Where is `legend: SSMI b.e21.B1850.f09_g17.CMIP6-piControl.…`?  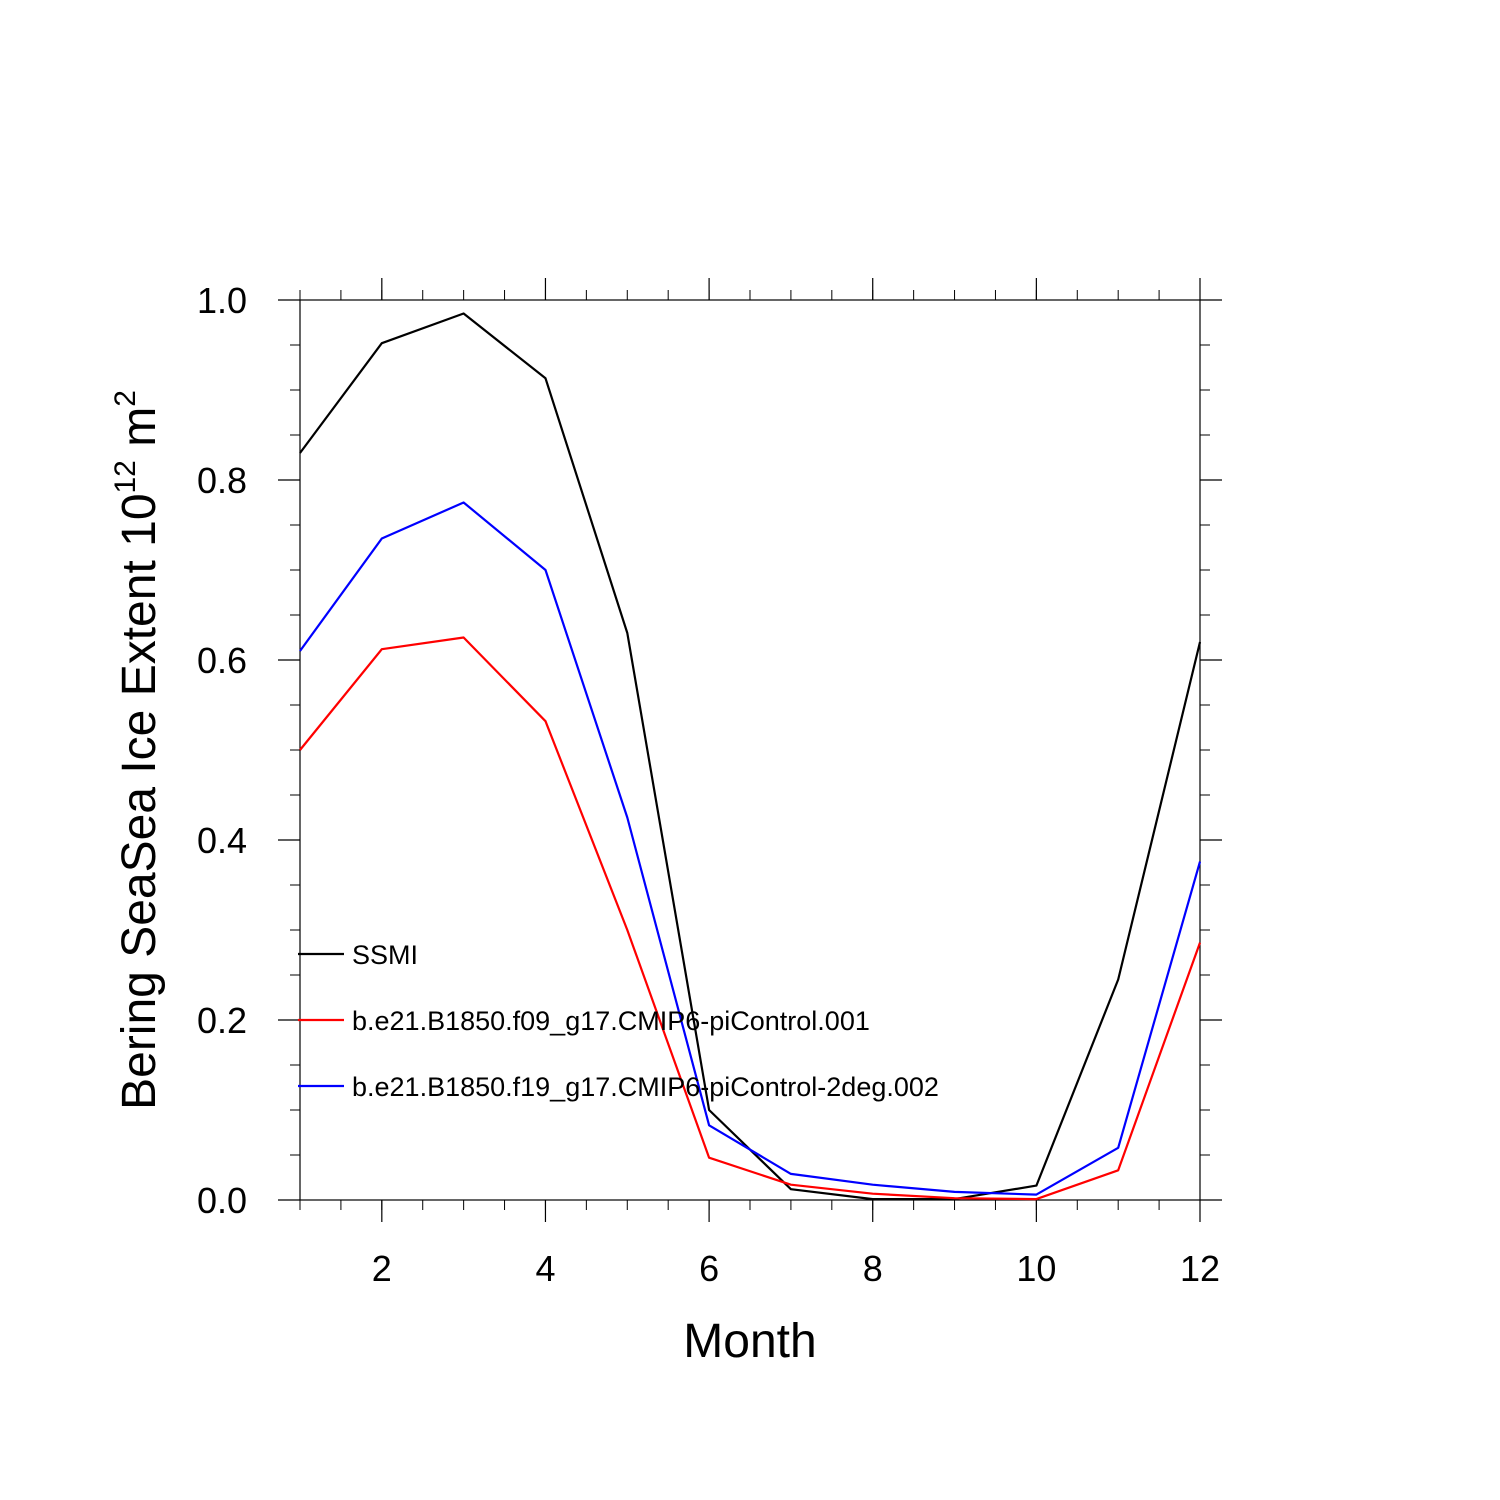 legend: SSMI b.e21.B1850.f09_g17.CMIP6-piControl.… is located at coordinates (618, 1021).